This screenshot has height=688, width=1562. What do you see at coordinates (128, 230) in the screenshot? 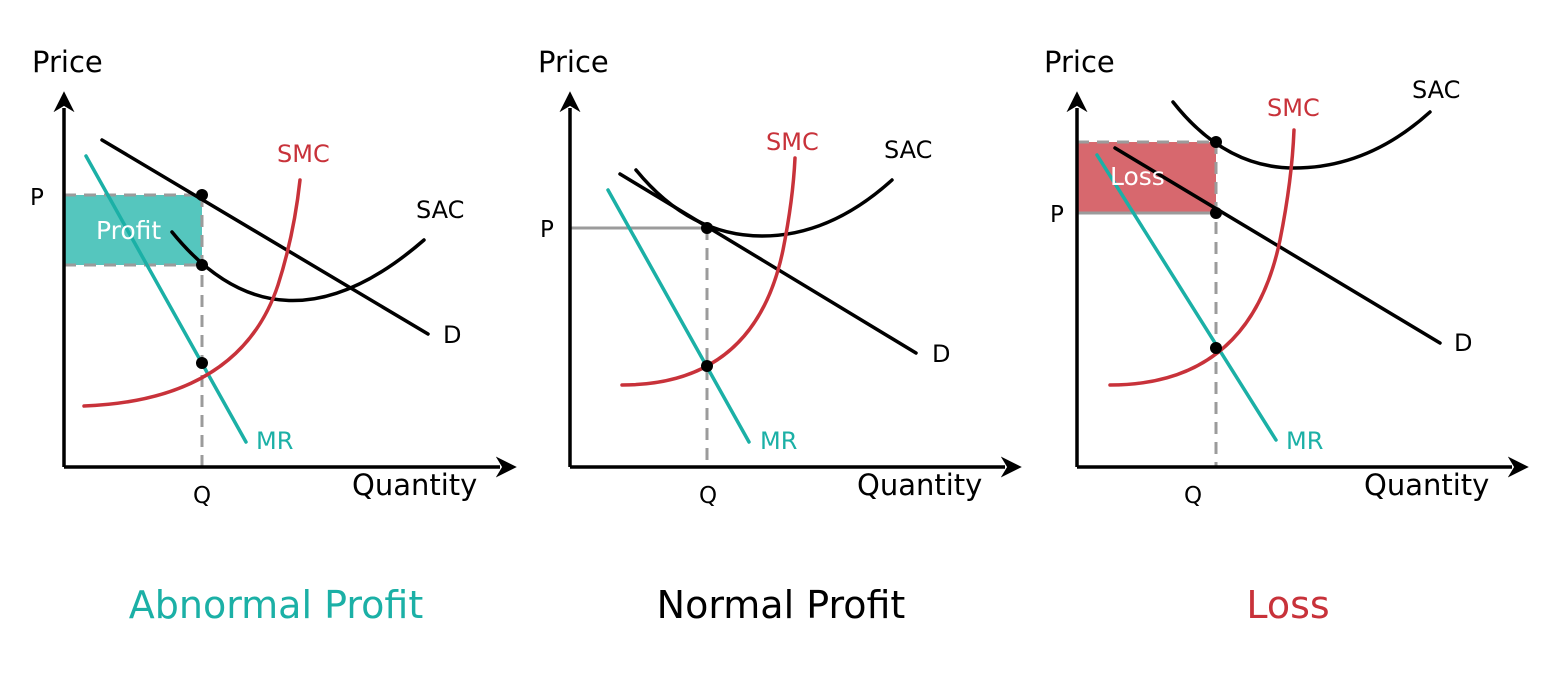
I see `profit-area-label: Profit` at bounding box center [128, 230].